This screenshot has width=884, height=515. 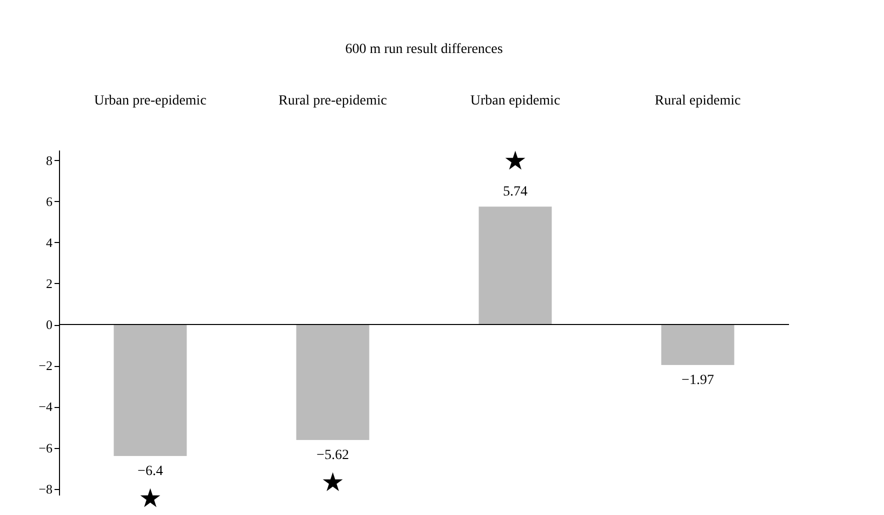 I want to click on x-tick-label: Urban pre-epidemic, so click(x=150, y=101).